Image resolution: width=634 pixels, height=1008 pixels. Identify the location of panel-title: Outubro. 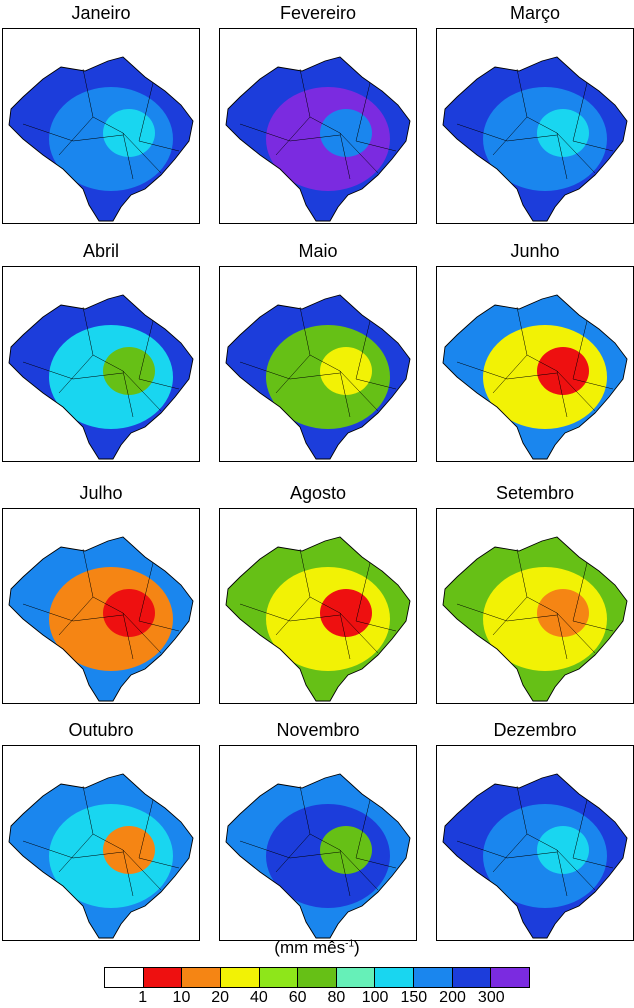
(101, 730).